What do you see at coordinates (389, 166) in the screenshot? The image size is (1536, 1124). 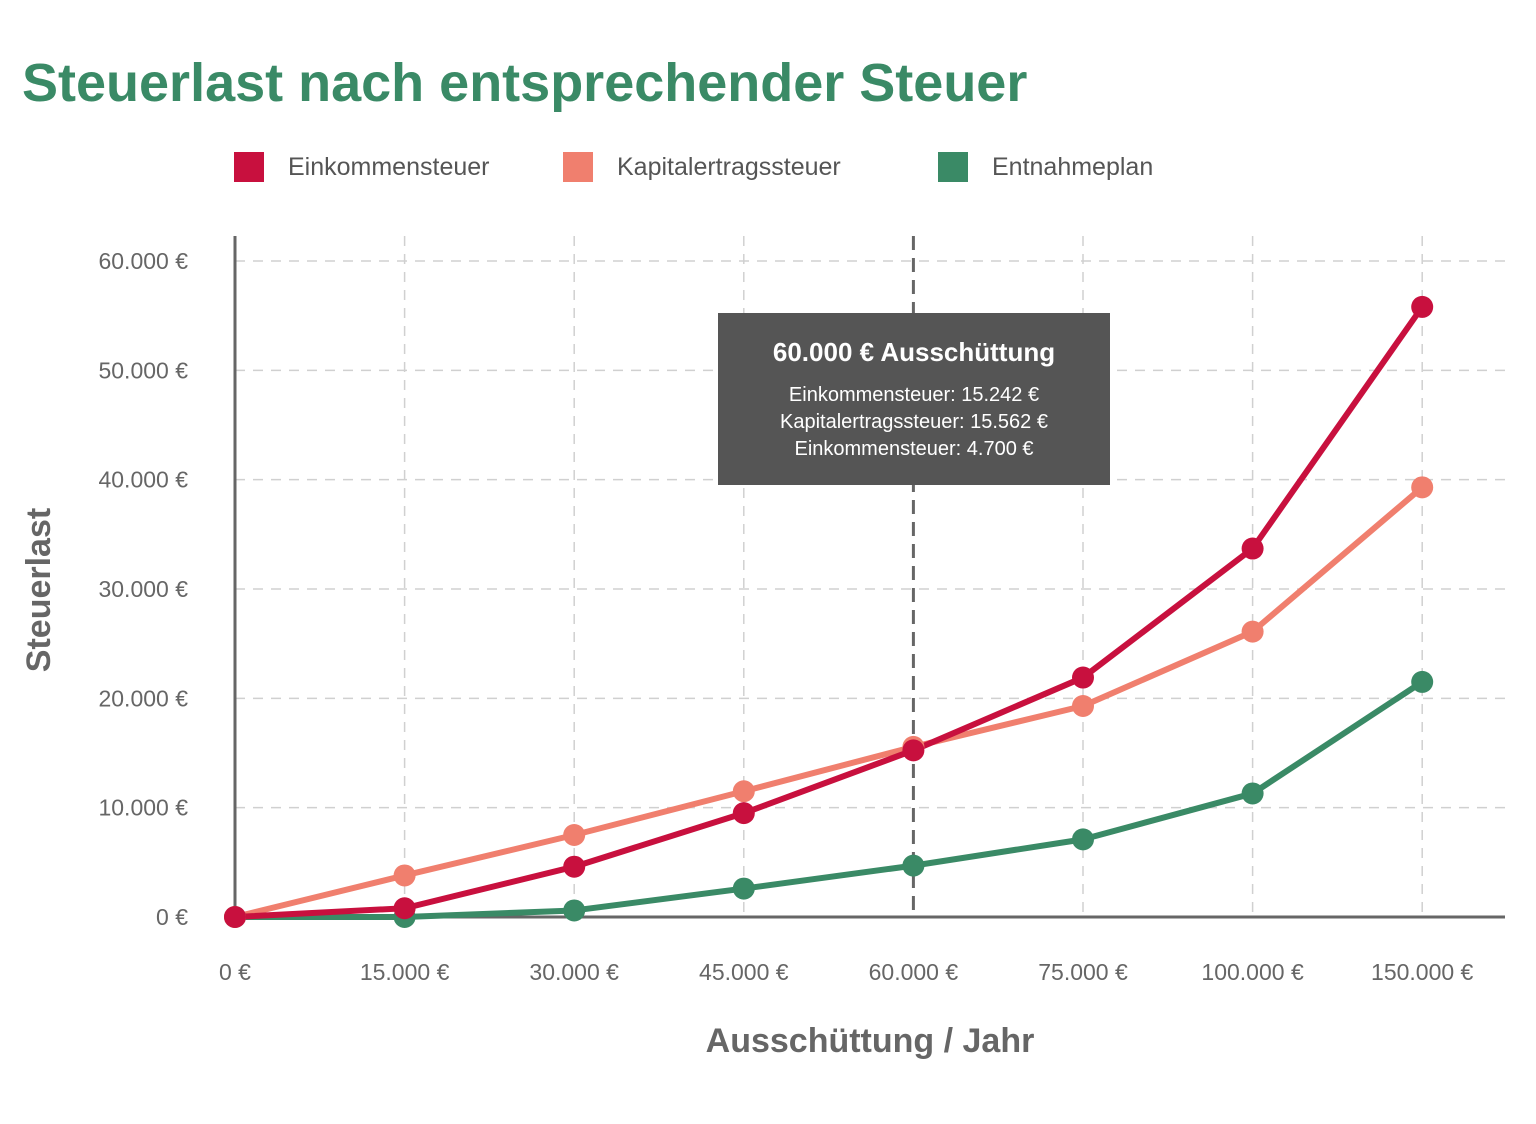 I see `legend-label: Einkommensteuer` at bounding box center [389, 166].